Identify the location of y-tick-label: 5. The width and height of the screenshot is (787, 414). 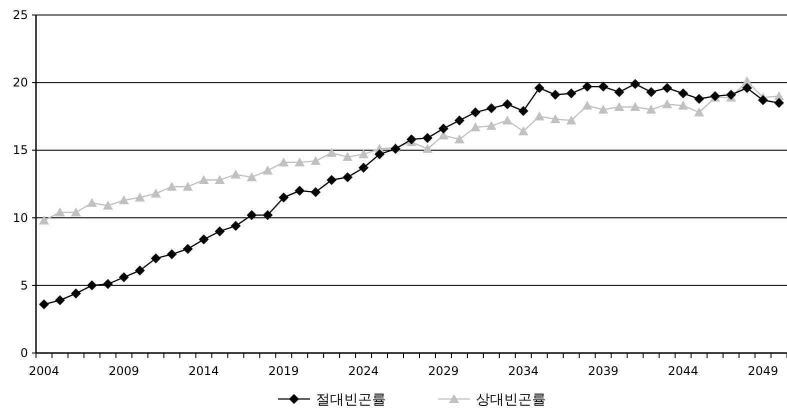
(24, 285).